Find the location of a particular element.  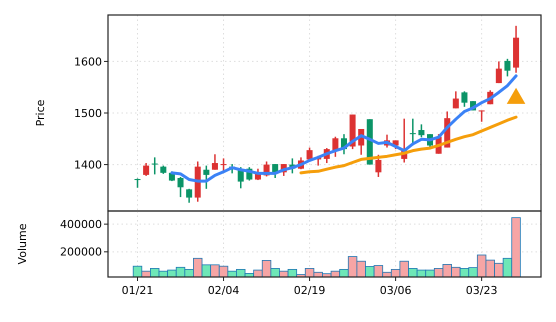

x-tick-label: 03/06 is located at coordinates (396, 290).